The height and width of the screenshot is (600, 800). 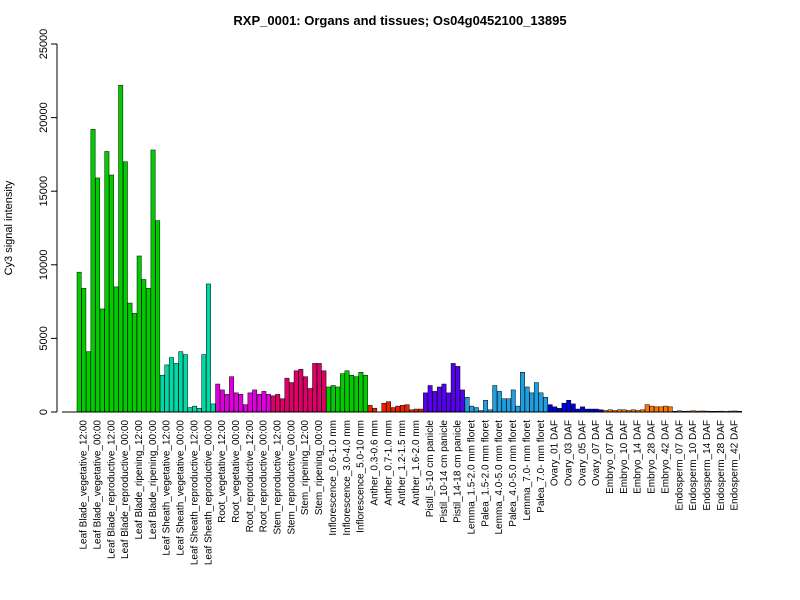 I want to click on x-tick-label: Stem_ripening_12:00, so click(x=305, y=468).